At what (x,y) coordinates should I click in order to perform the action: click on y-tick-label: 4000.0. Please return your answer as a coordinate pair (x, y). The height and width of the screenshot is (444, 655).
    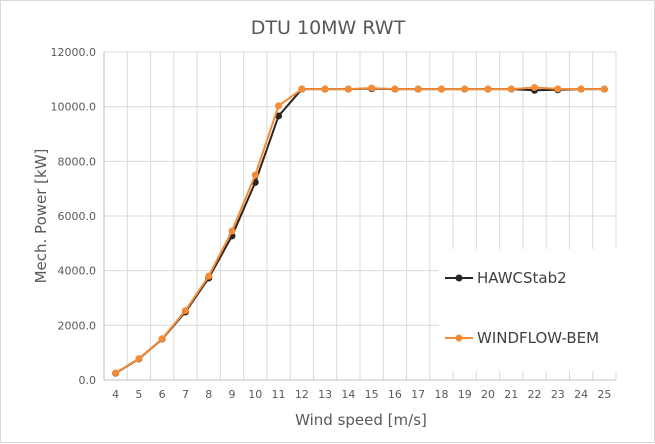
    Looking at the image, I should click on (77, 271).